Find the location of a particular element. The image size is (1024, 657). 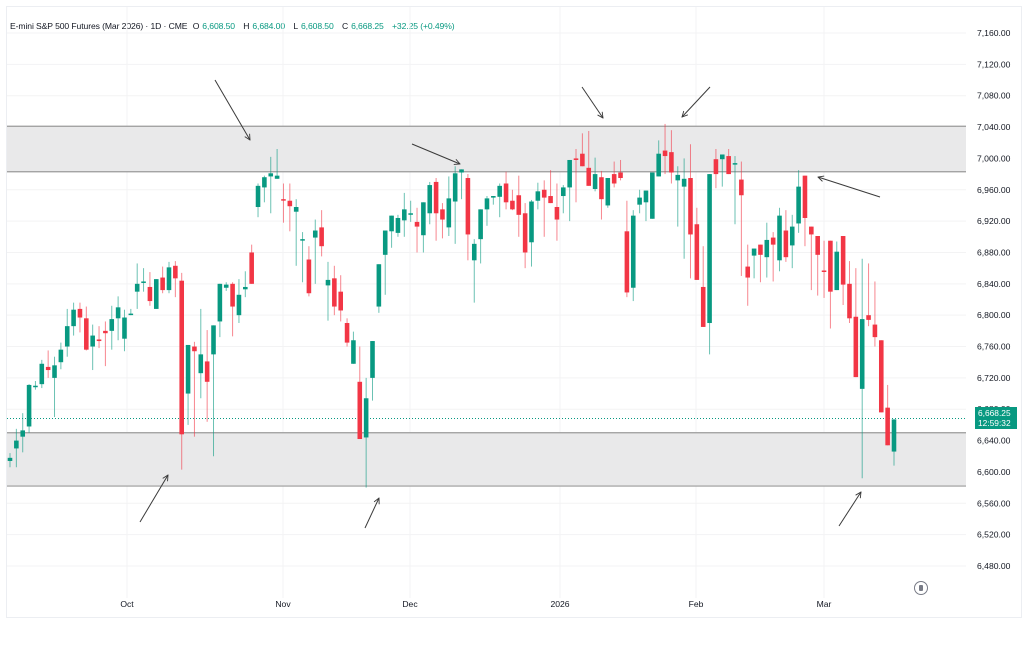

resistance-zone is located at coordinates (486, 149).